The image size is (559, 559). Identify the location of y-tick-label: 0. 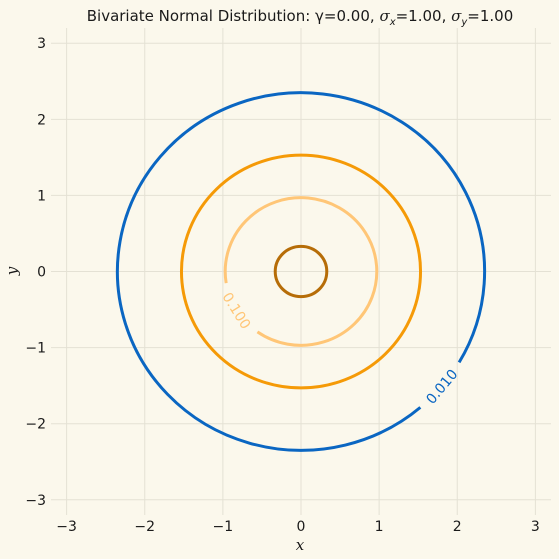
(41, 273).